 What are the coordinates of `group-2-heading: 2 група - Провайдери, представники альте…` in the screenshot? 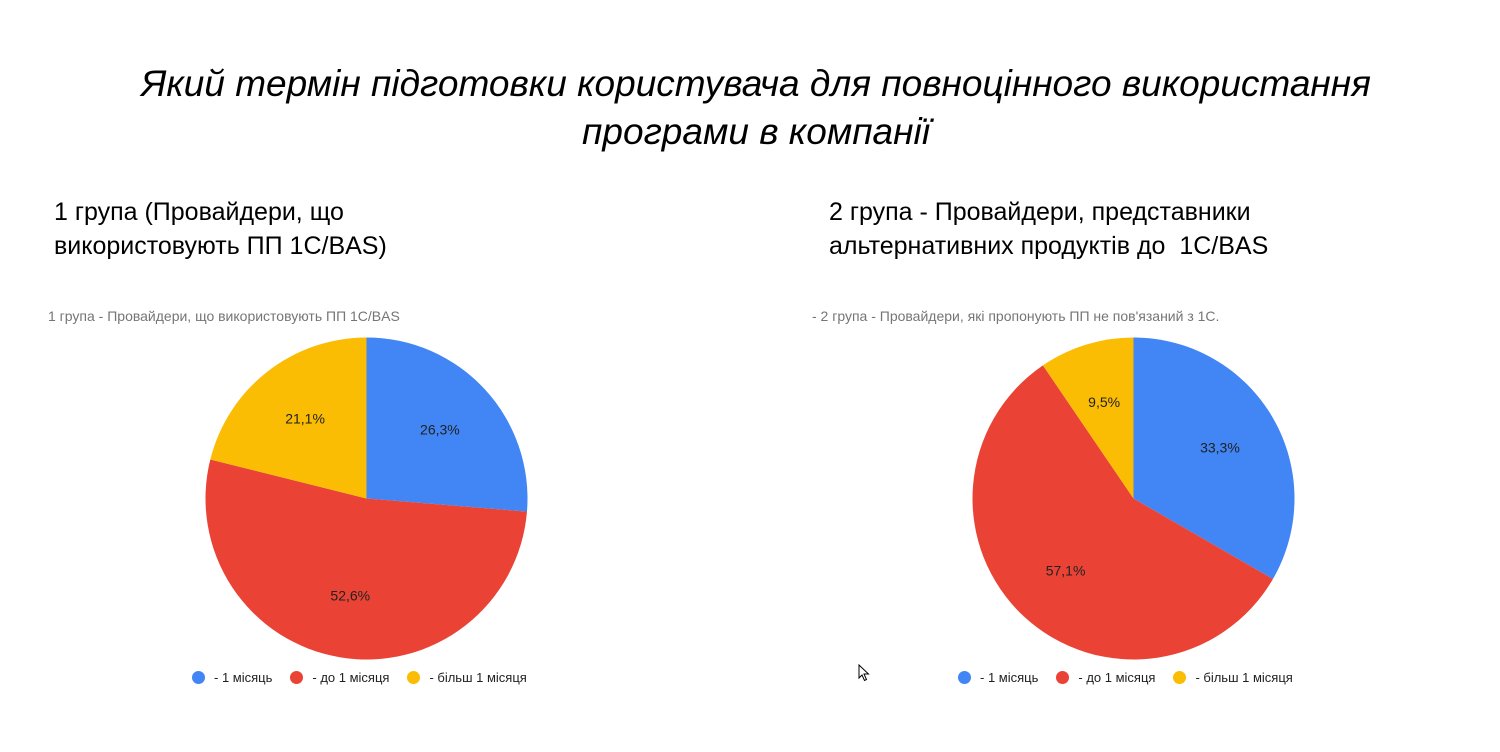 It's located at (1048, 229).